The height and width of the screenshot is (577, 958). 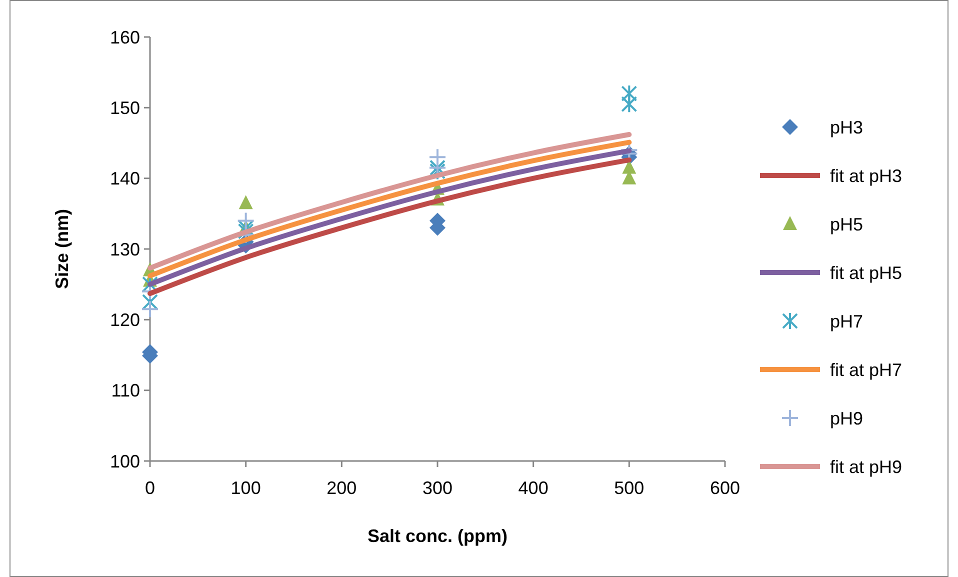 What do you see at coordinates (125, 390) in the screenshot?
I see `y-tick-label: 110` at bounding box center [125, 390].